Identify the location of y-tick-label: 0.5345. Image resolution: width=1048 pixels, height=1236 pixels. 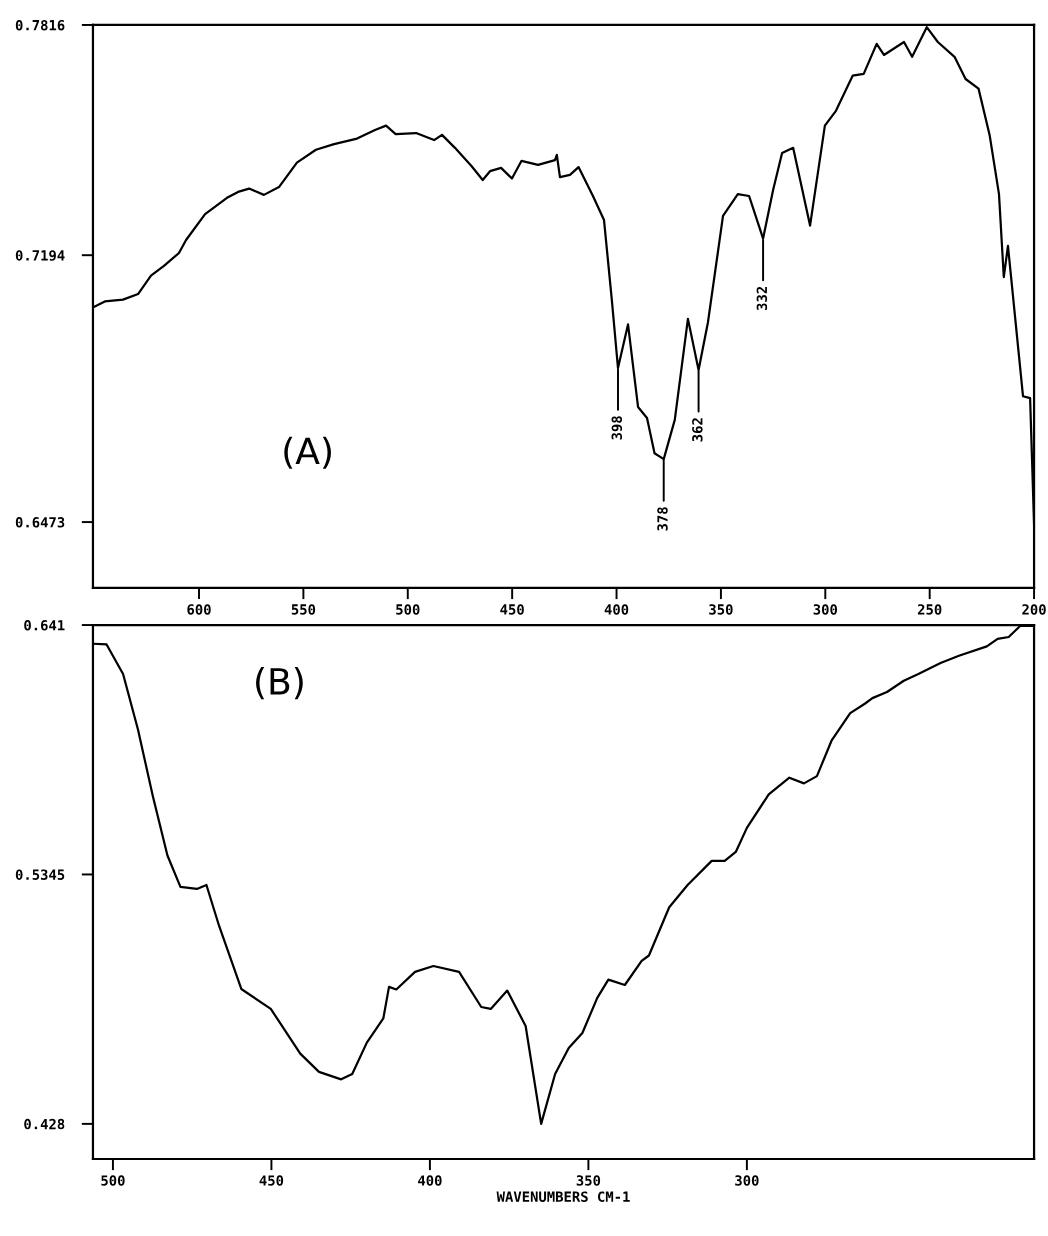
(40, 874).